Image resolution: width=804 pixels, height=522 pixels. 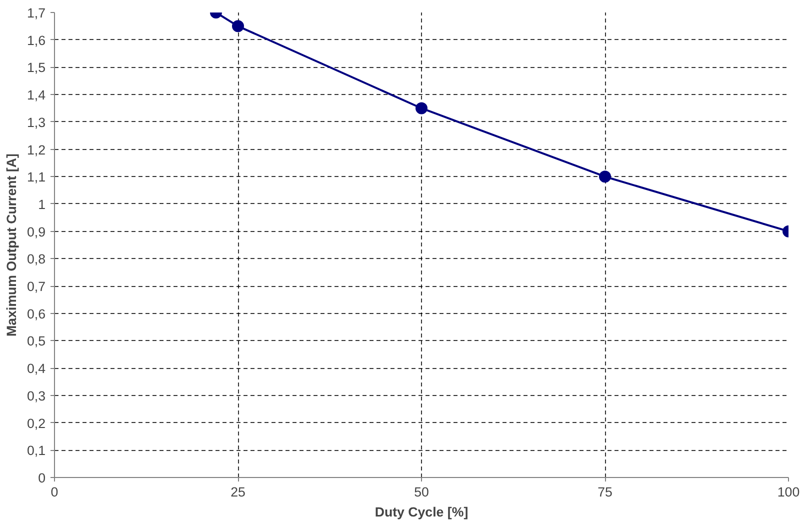 I want to click on x-tick-label: 0, so click(x=54, y=492).